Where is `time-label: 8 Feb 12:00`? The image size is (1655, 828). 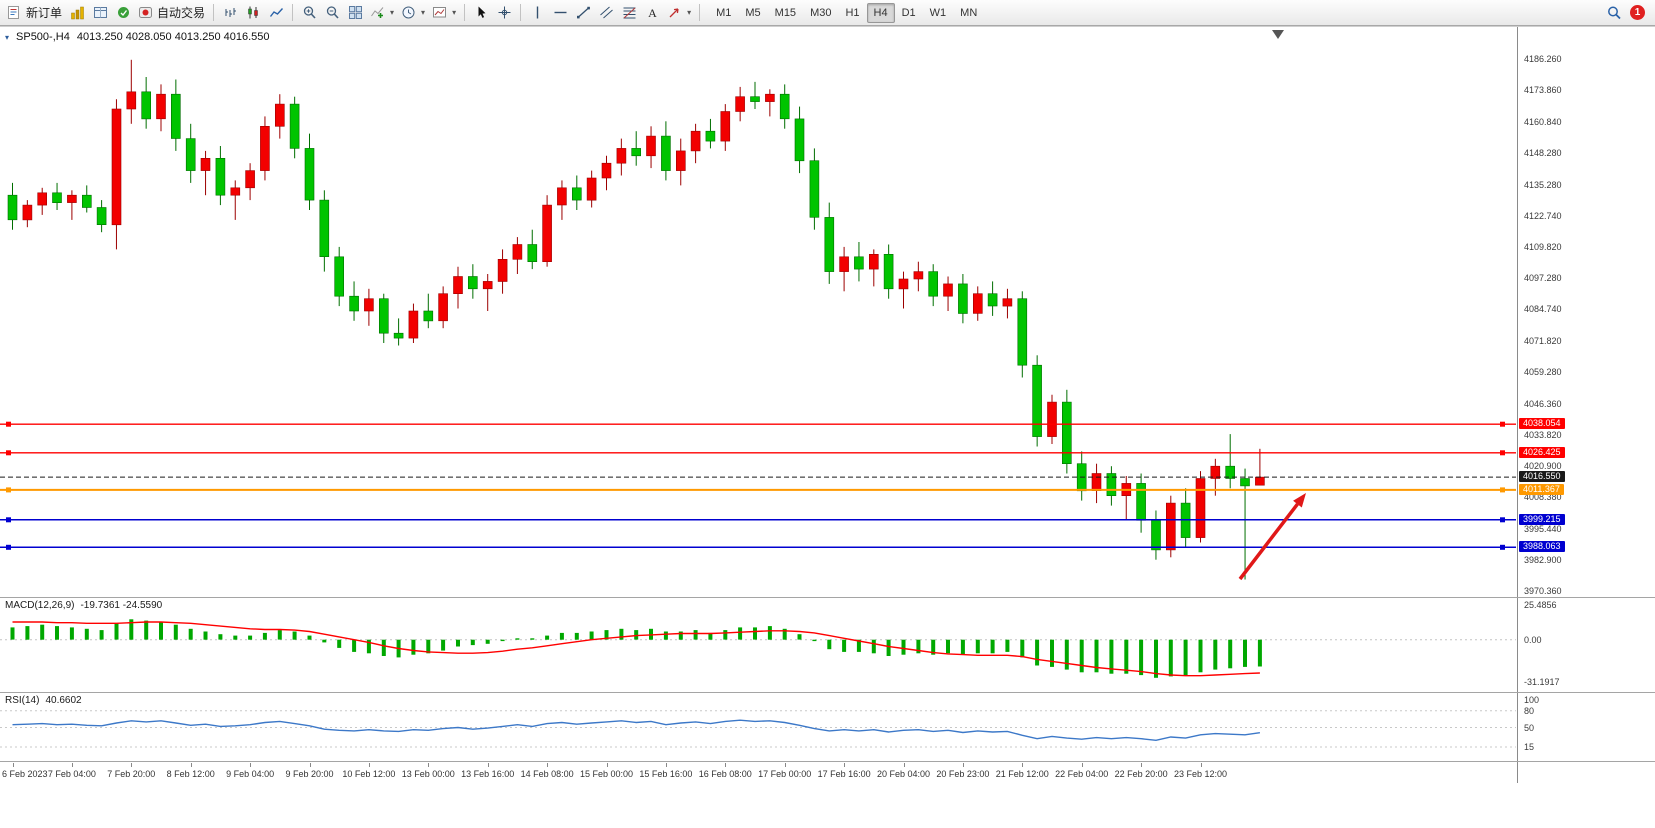 time-label: 8 Feb 12:00 is located at coordinates (190, 774).